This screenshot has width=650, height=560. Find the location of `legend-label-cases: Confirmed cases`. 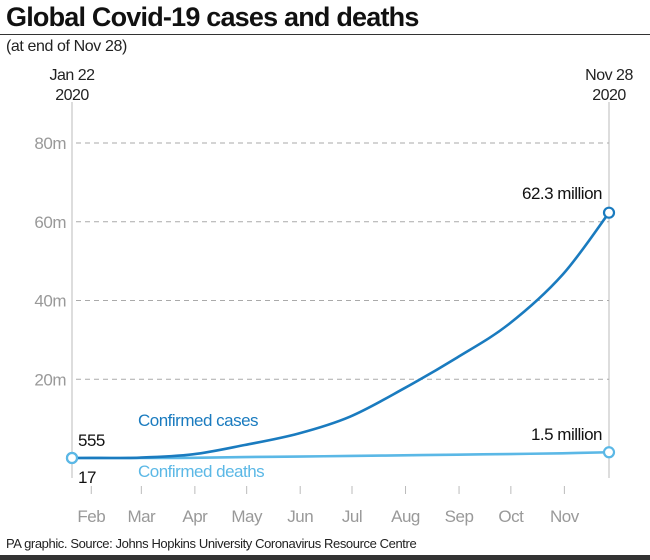

legend-label-cases: Confirmed cases is located at coordinates (198, 420).